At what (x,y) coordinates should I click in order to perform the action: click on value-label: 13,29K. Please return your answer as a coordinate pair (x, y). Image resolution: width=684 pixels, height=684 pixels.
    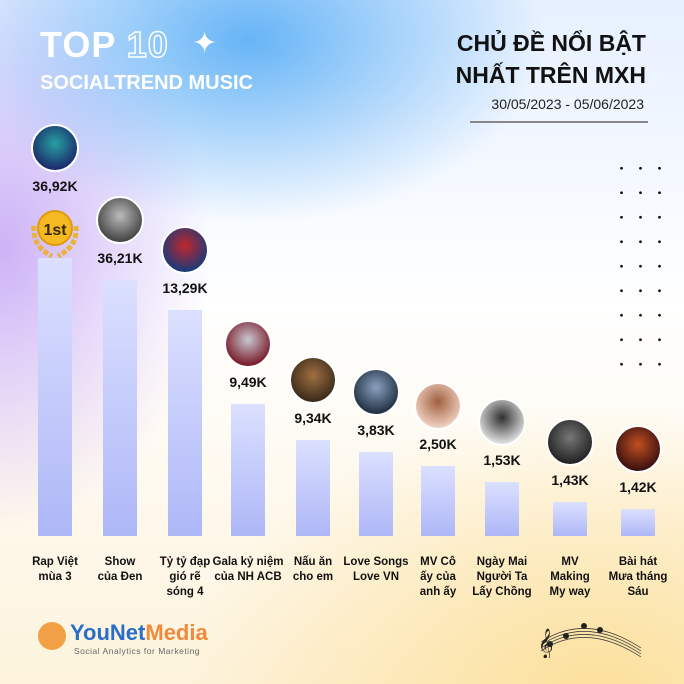
    Looking at the image, I should click on (185, 288).